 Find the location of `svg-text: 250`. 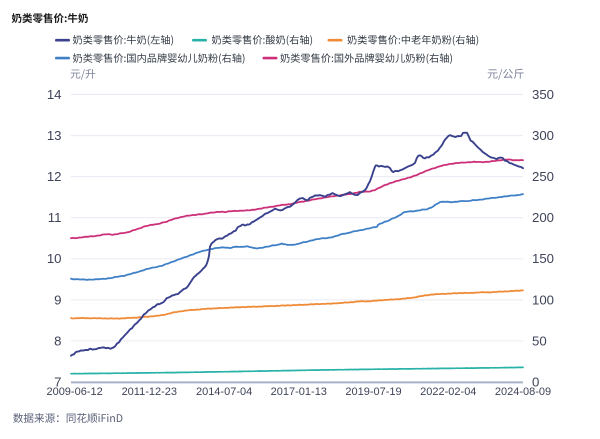

svg-text: 250 is located at coordinates (543, 176).